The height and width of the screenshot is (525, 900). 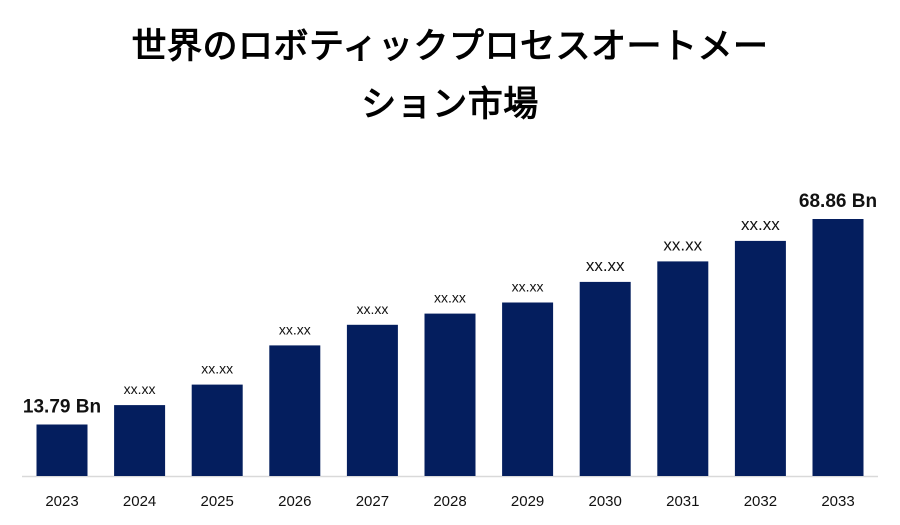 I want to click on x-tick-2030: 2030, so click(x=605, y=501).